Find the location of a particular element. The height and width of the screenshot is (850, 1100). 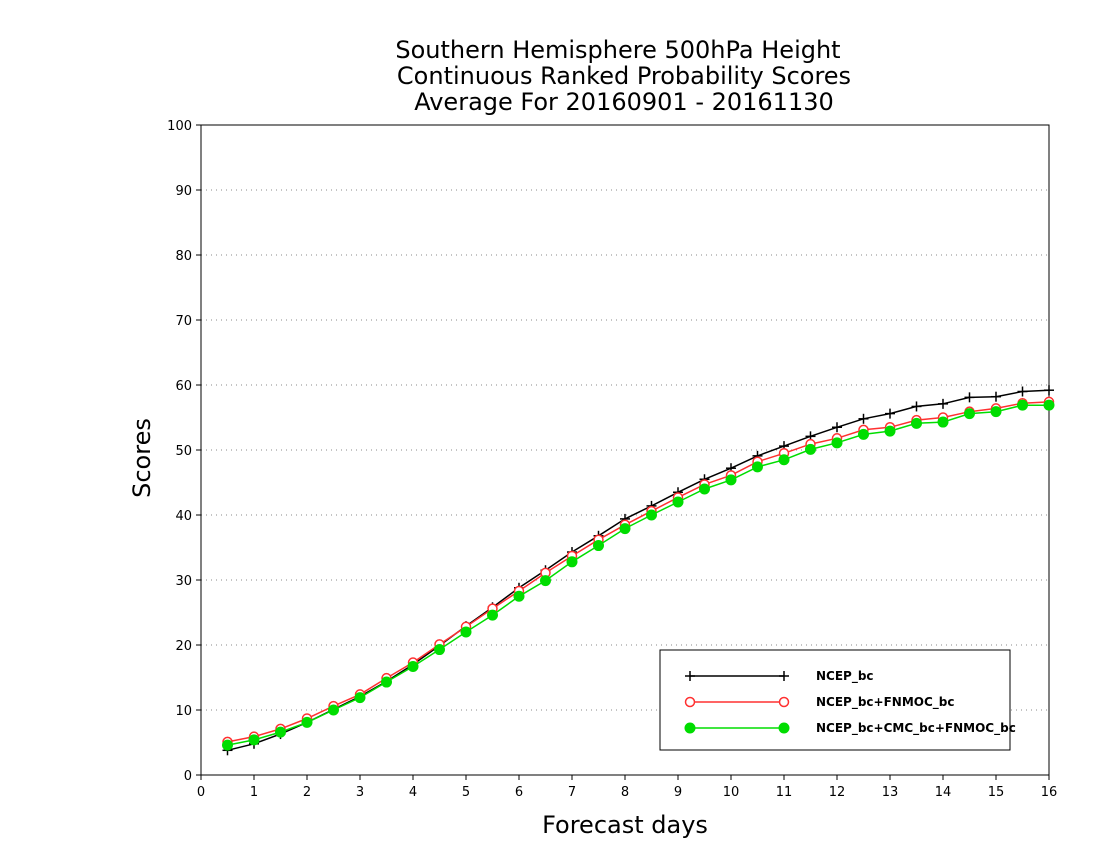

x-tick-label: 7 is located at coordinates (572, 792).